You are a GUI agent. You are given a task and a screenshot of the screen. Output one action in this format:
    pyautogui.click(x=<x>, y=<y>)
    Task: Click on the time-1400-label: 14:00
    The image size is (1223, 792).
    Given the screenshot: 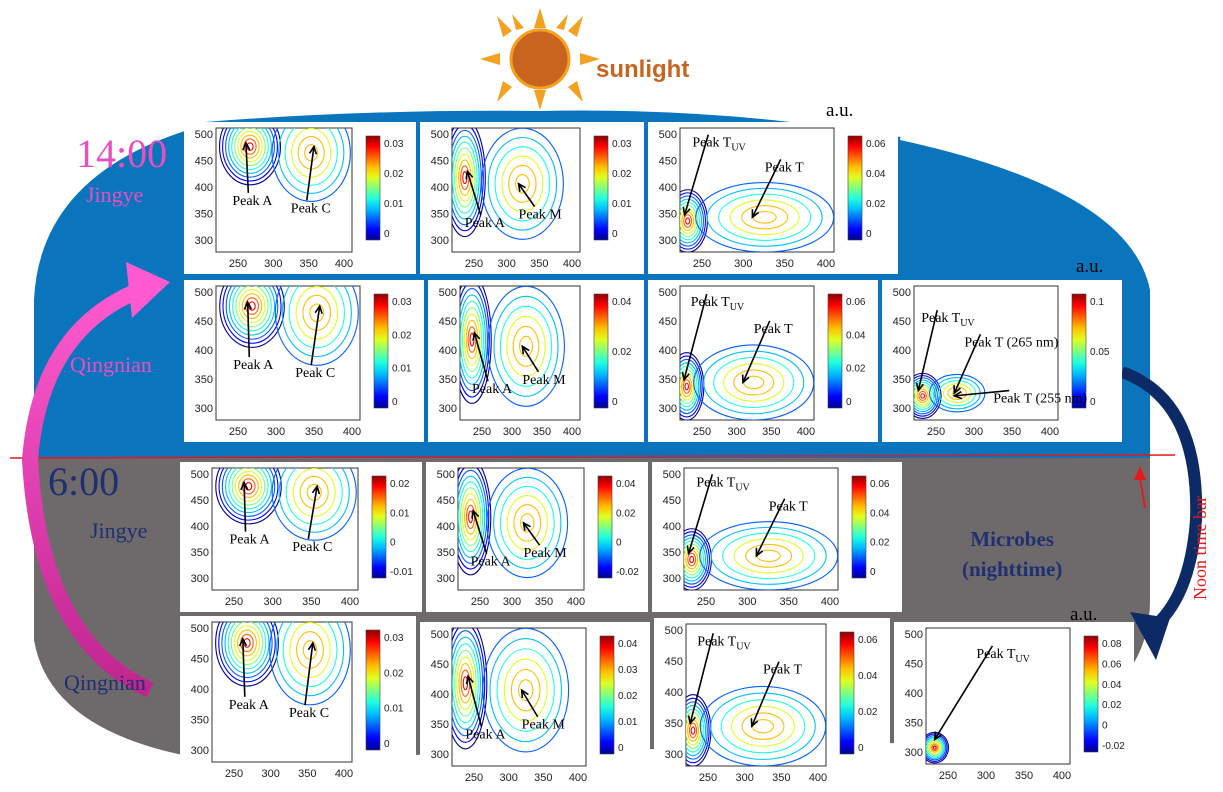 What is the action you would take?
    pyautogui.click(x=122, y=153)
    